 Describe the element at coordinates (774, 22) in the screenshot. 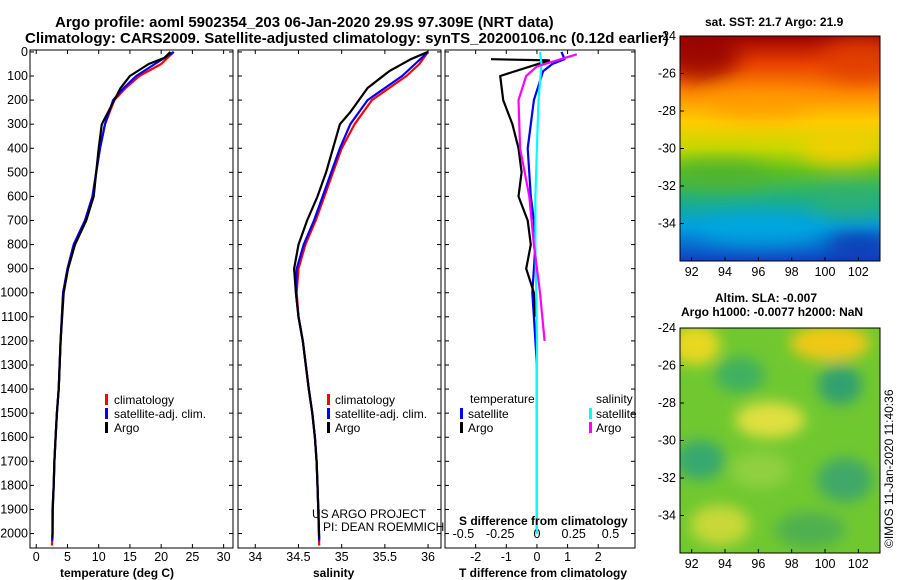

I see `sst-map-title: sat. SST: 21.7 Argo: 21.9` at that location.